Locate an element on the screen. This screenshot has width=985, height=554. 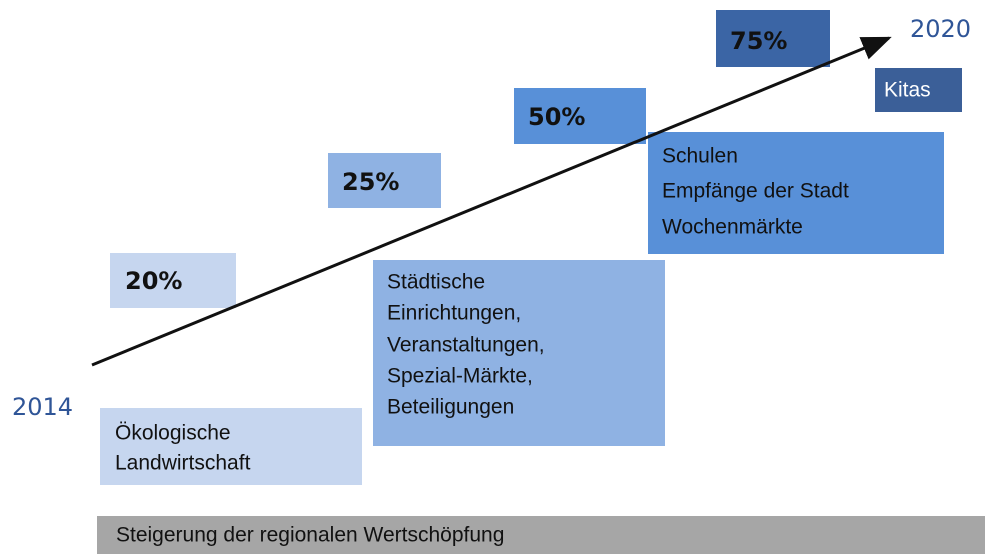
end-year: 2020 is located at coordinates (940, 29).